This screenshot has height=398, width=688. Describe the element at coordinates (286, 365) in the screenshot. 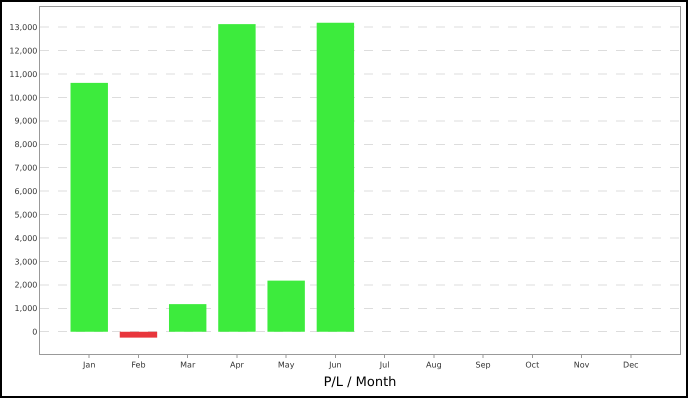

I see `x-tick-label: May` at that location.